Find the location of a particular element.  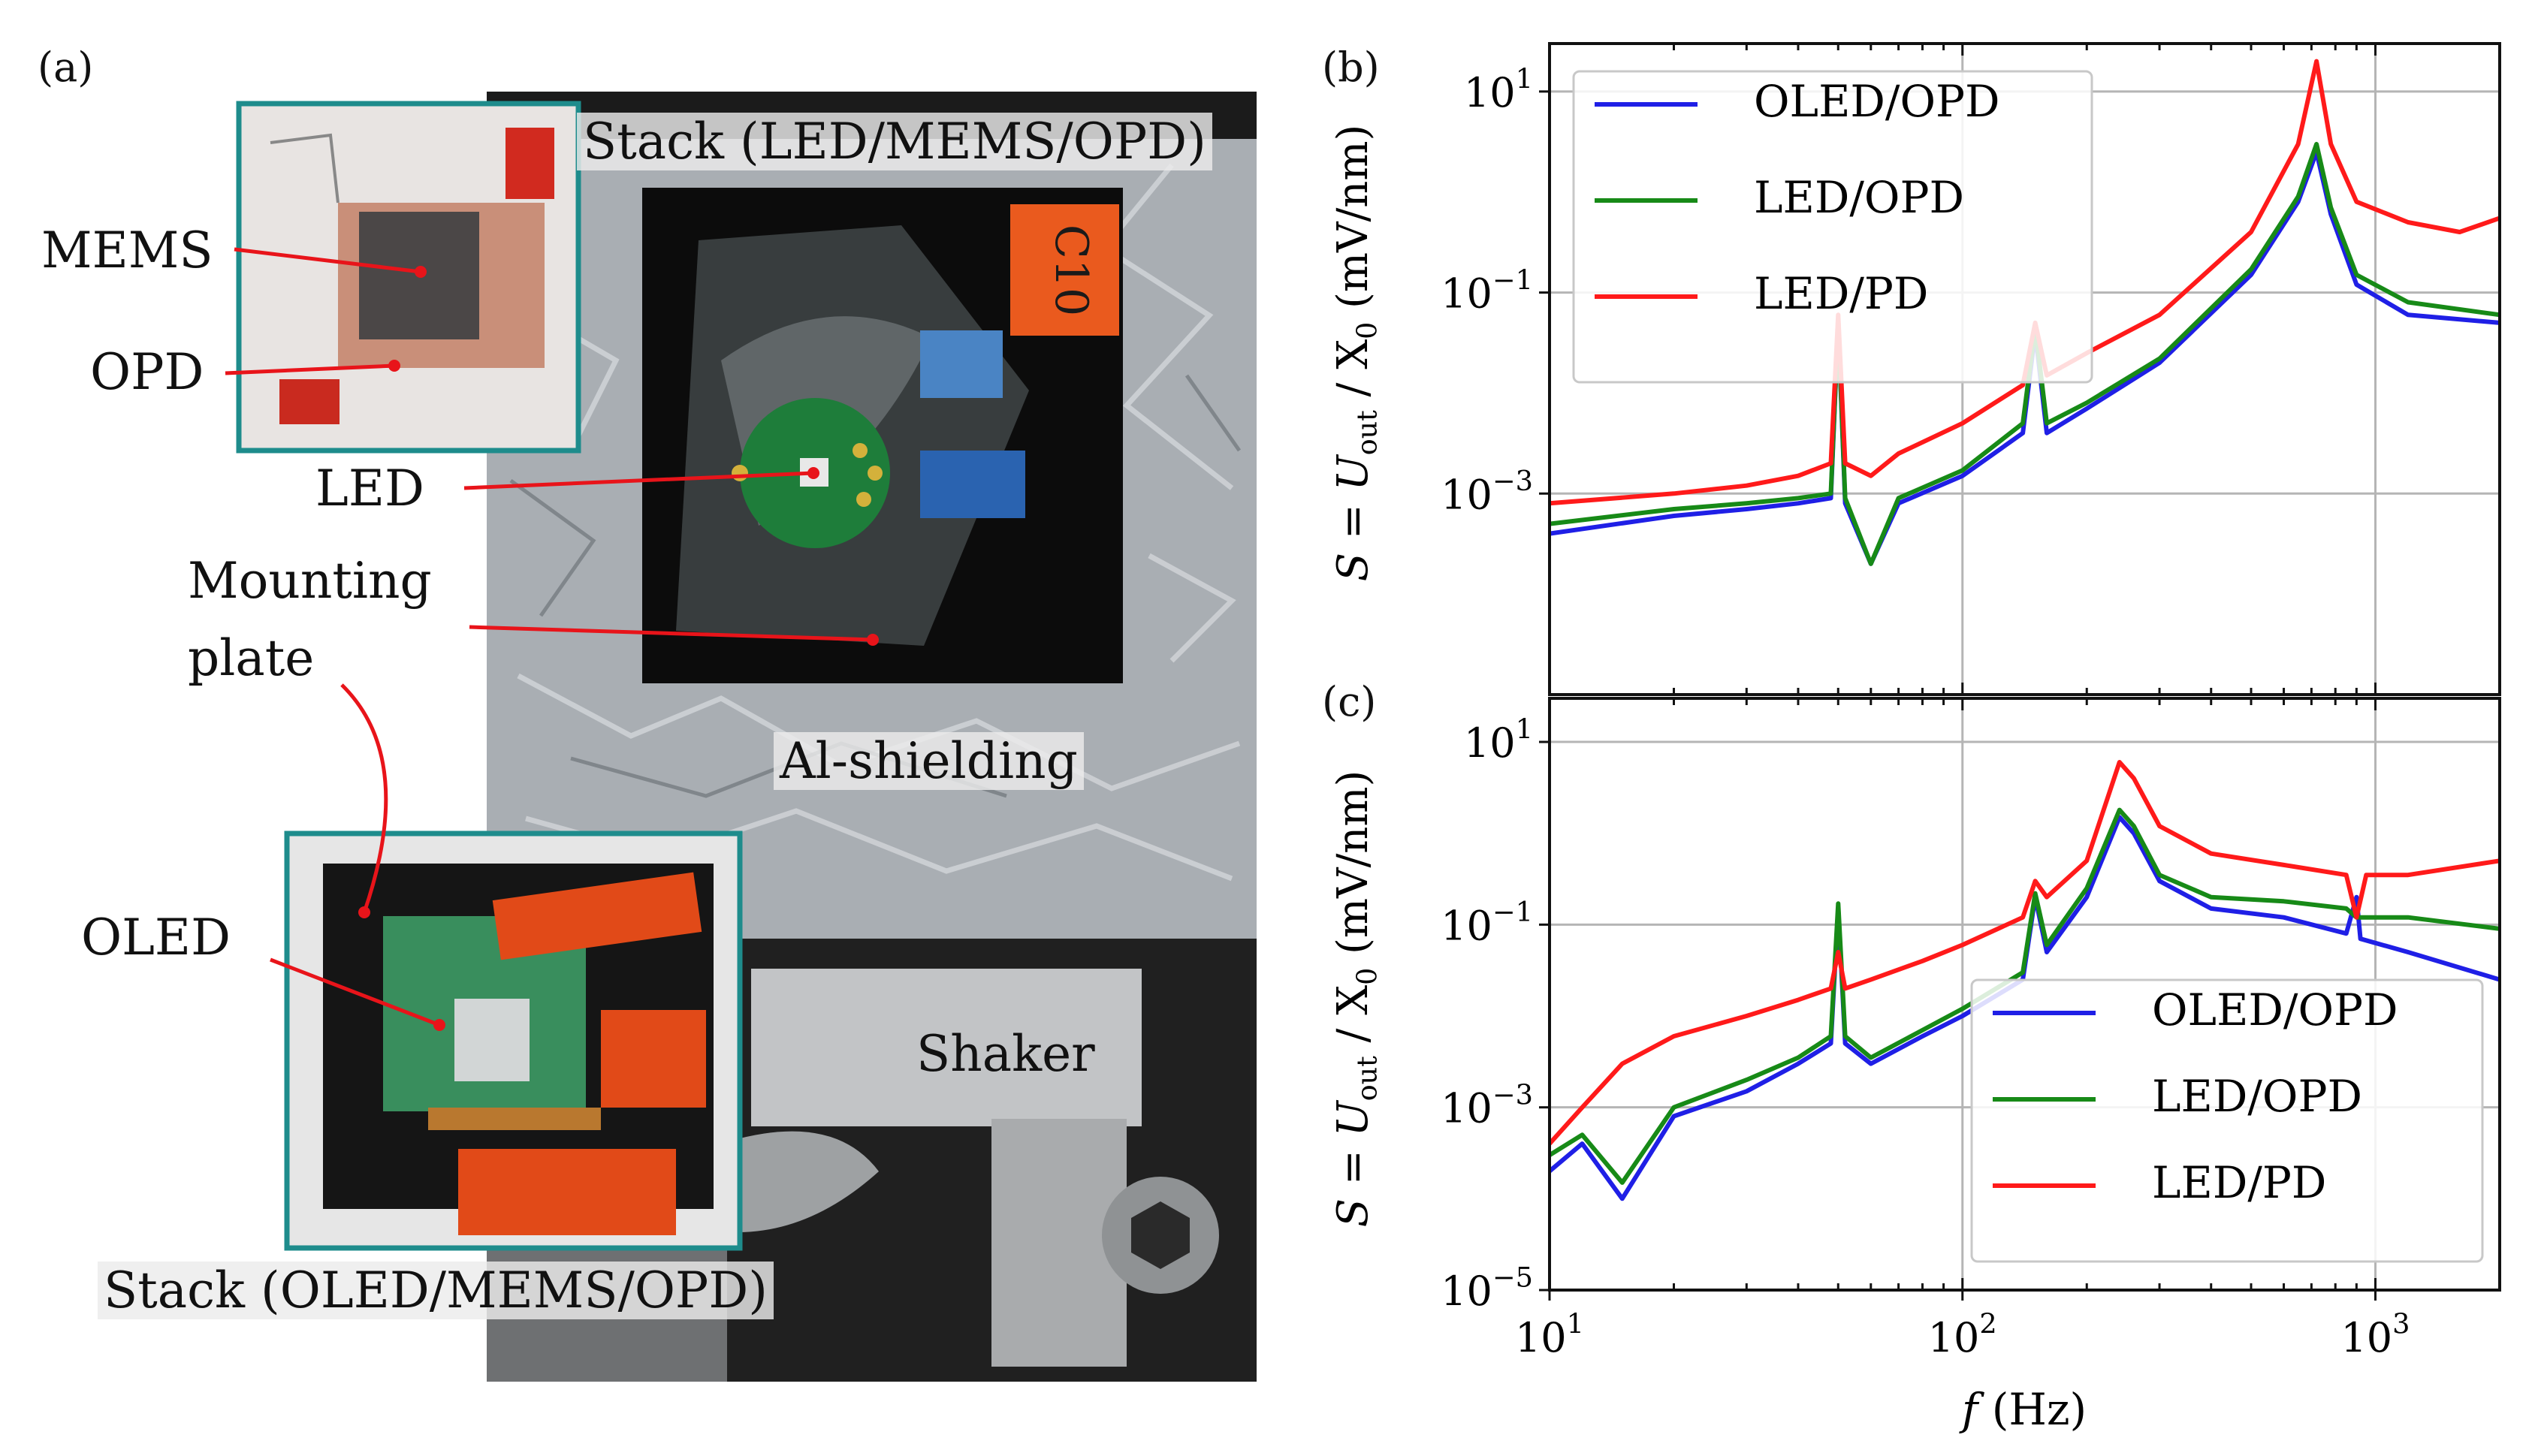

label-led: LED is located at coordinates (369, 488).